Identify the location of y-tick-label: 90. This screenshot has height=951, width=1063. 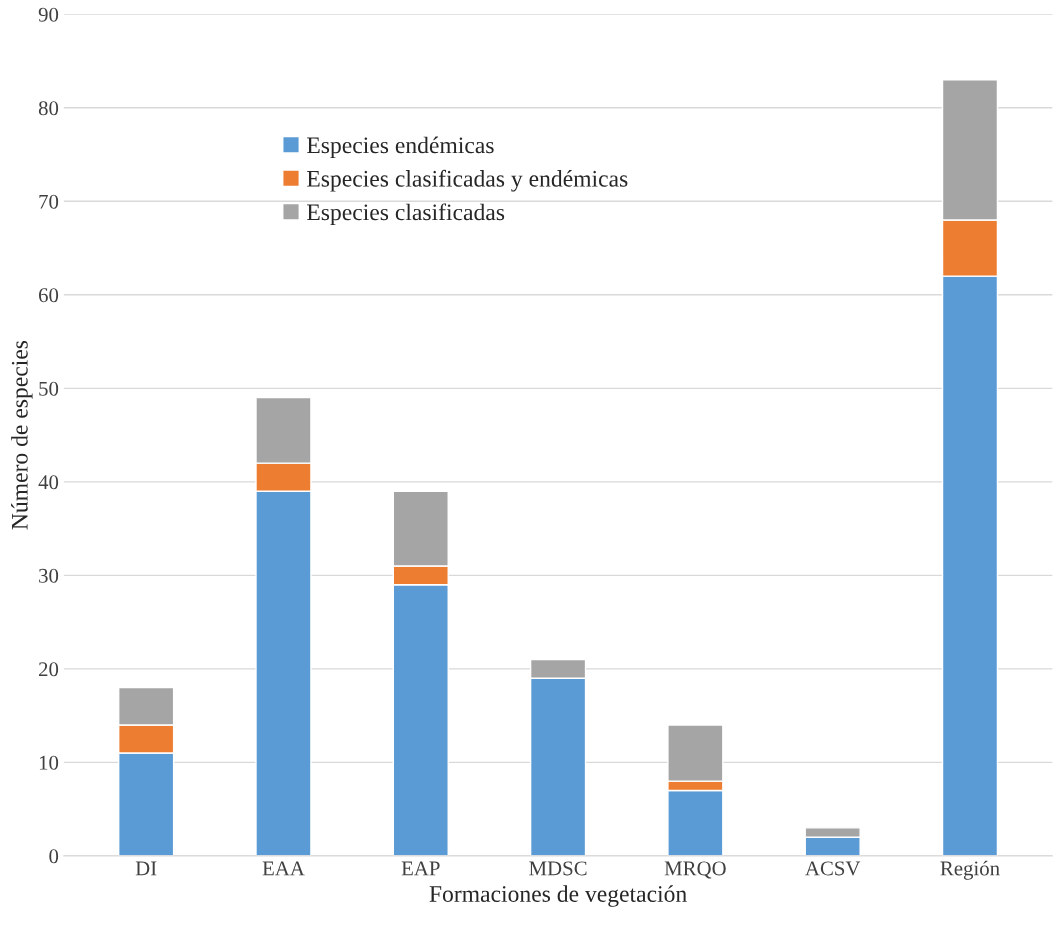
(48, 14).